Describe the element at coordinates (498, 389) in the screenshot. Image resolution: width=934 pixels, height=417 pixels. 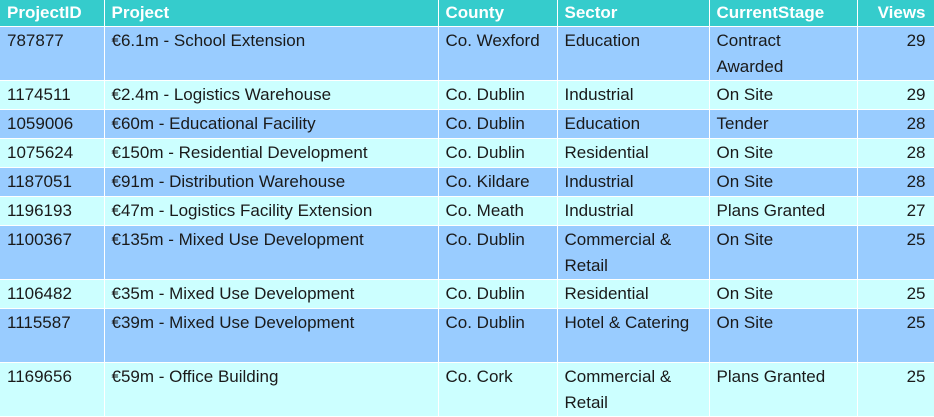
I see `cell-county: Co. Cork` at that location.